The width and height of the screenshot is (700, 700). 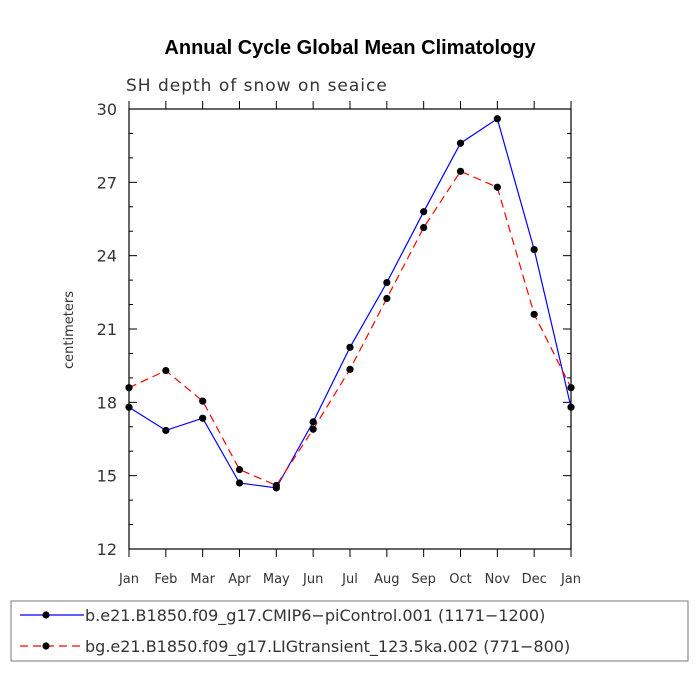 I want to click on legend-box, so click(x=349, y=631).